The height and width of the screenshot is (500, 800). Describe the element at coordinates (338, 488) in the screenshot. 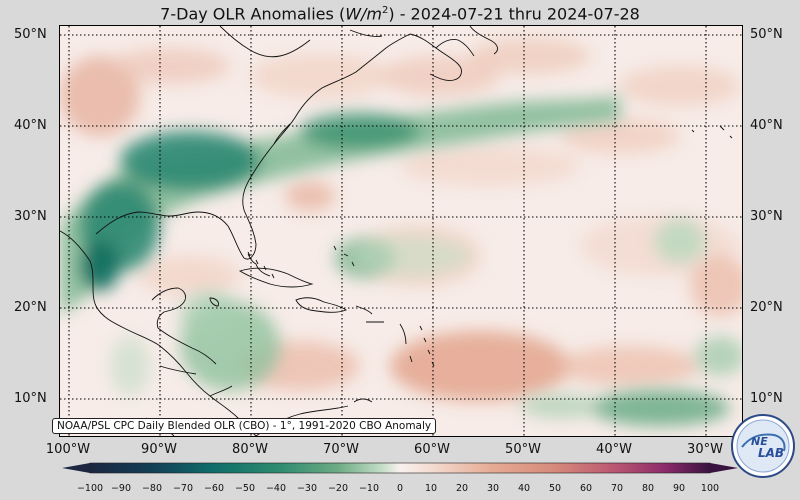

I see `colorbar-tick-label: −20` at that location.